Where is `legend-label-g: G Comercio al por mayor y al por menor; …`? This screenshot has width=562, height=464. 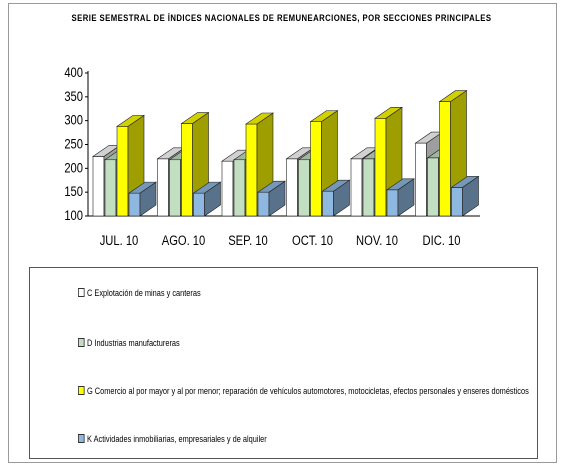 legend-label-g: G Comercio al por mayor y al por menor; … is located at coordinates (308, 391).